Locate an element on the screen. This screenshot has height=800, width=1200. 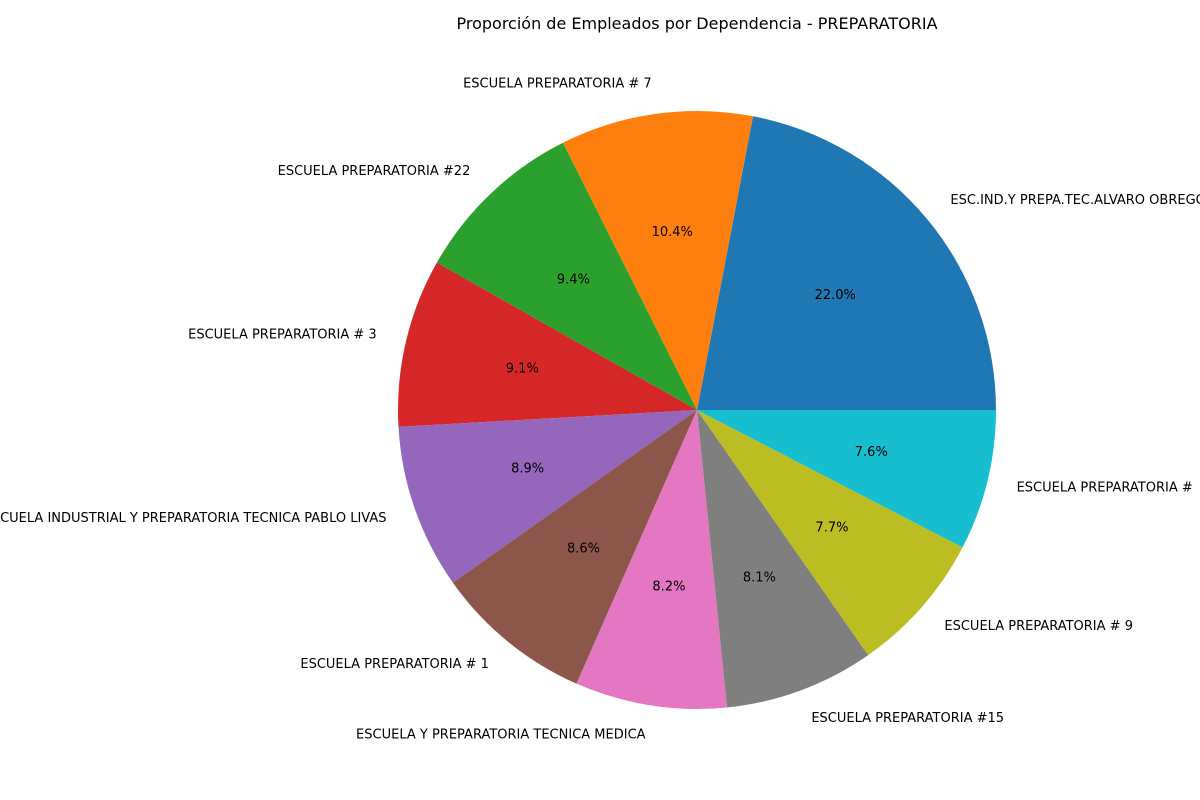
slice-category-label: ESCUELA PREPARATORIA # is located at coordinates (1105, 487).